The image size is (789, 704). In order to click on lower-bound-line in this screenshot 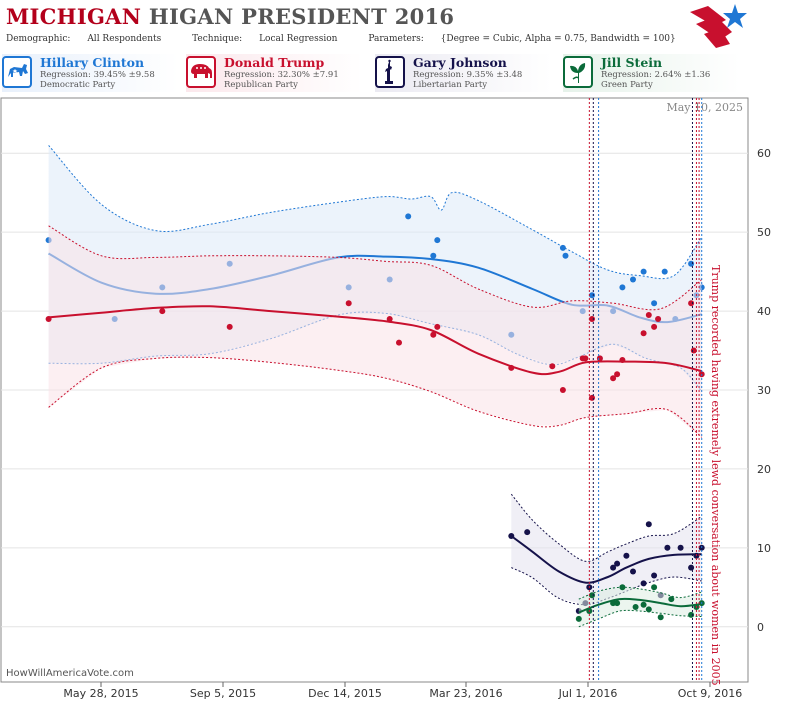, I will do `click(375, 397)`.